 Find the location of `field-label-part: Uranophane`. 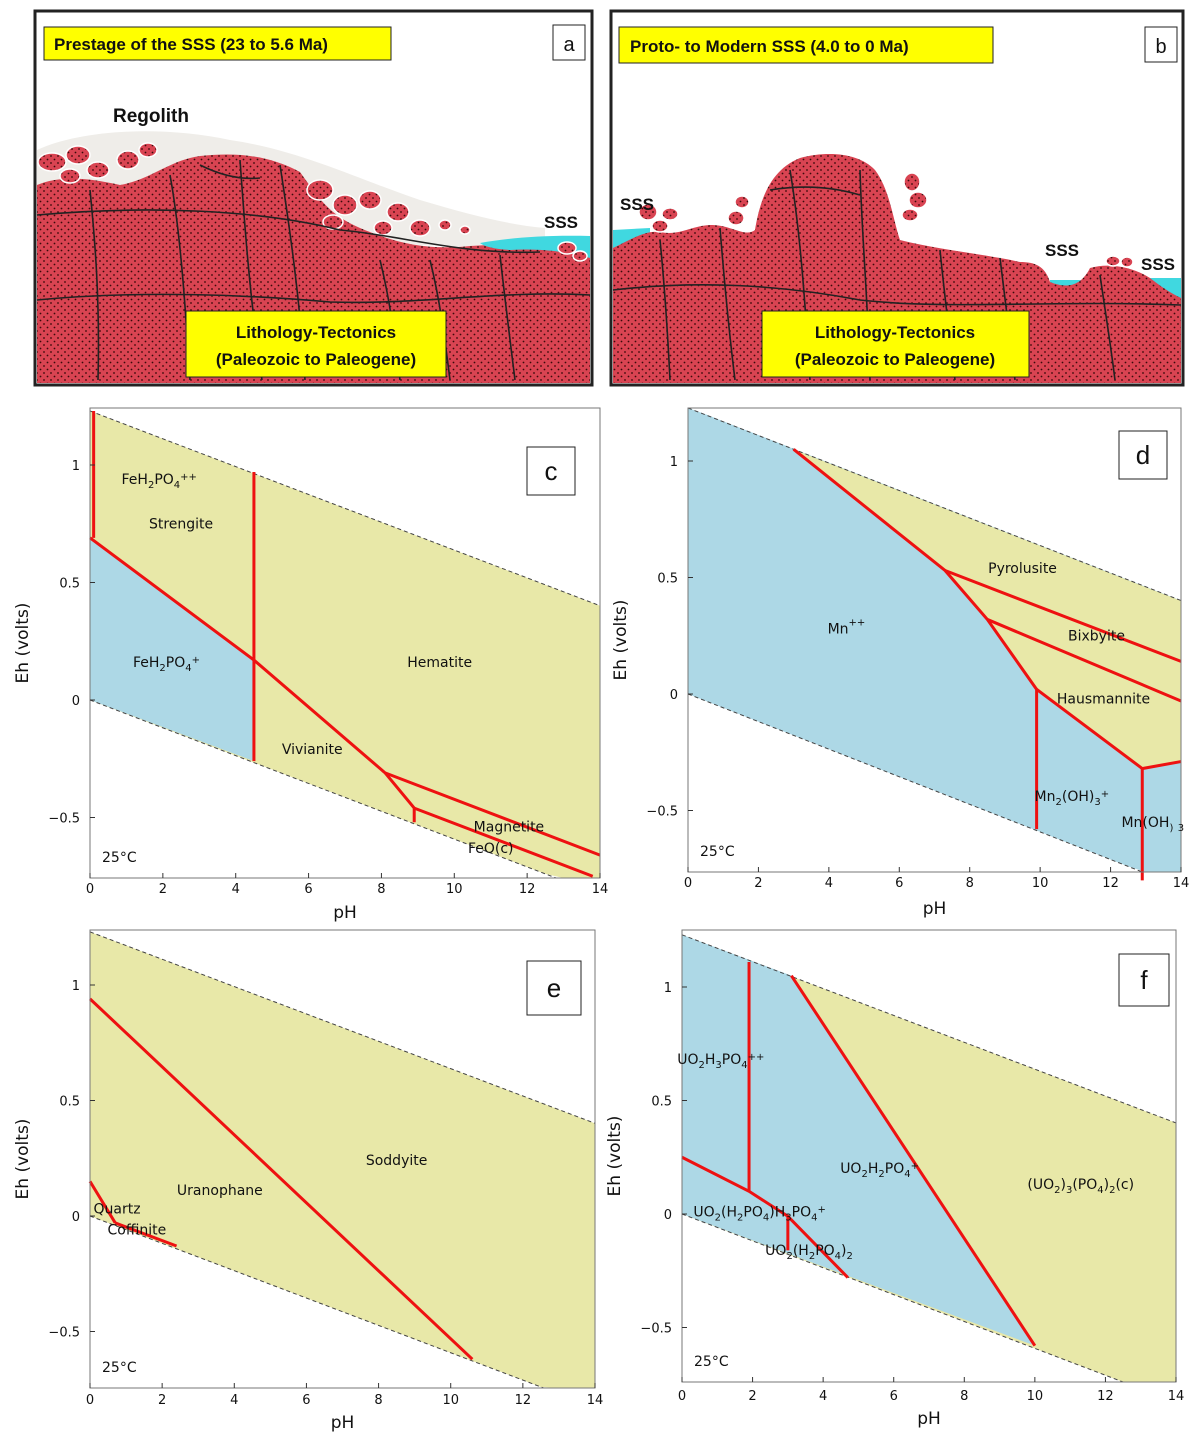

field-label-part: Uranophane is located at coordinates (220, 1191).